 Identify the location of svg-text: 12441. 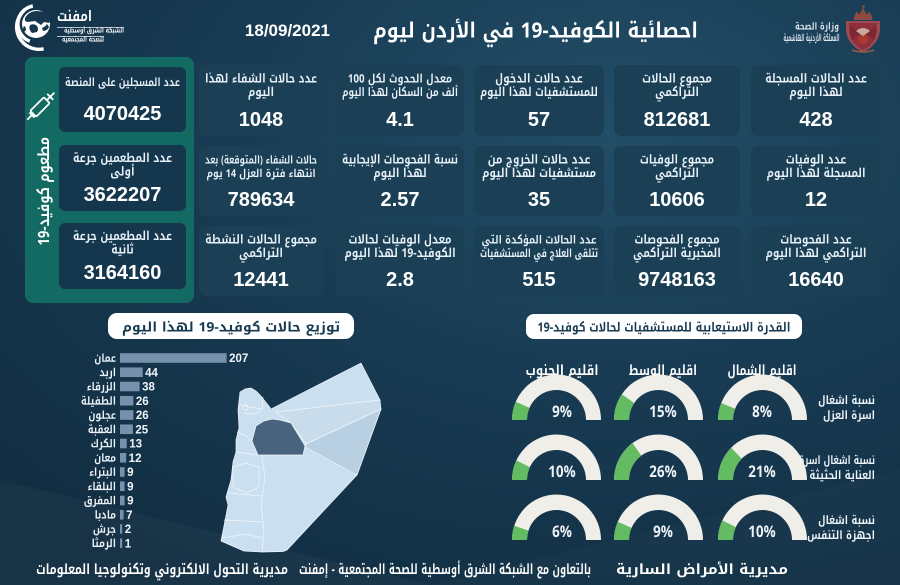
(261, 280).